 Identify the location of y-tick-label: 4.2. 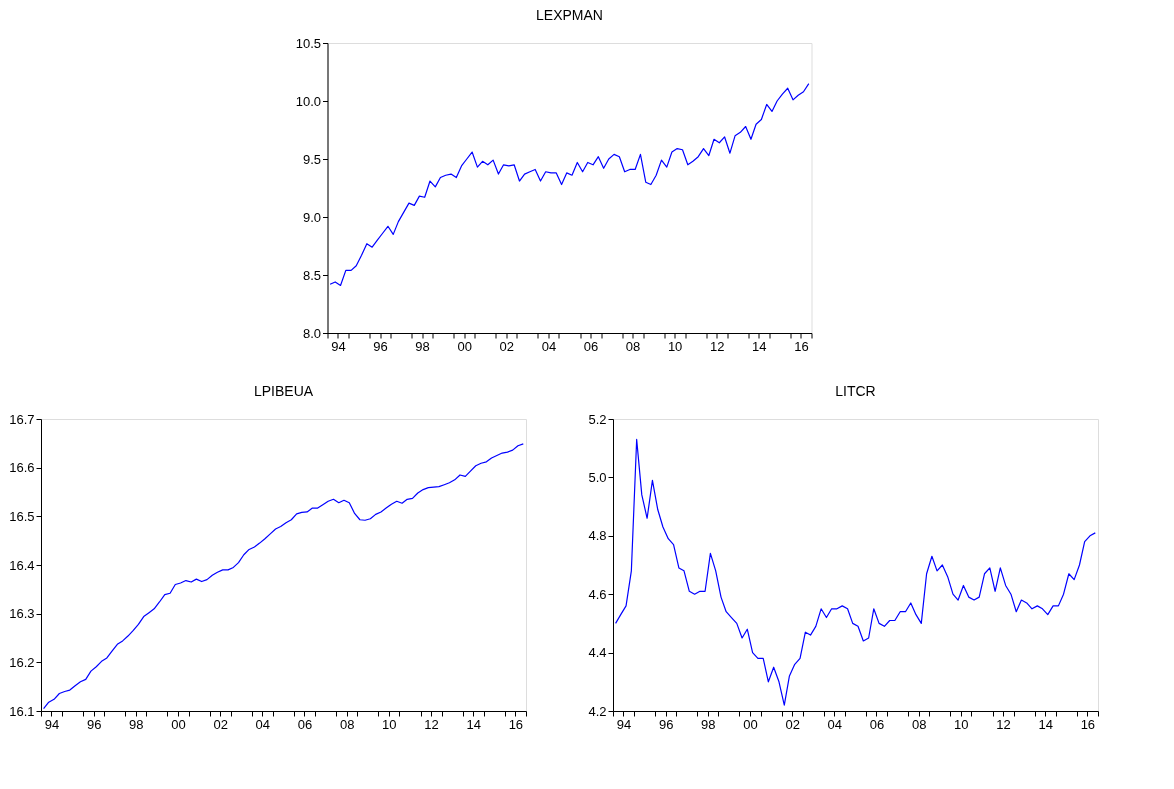
(597, 711).